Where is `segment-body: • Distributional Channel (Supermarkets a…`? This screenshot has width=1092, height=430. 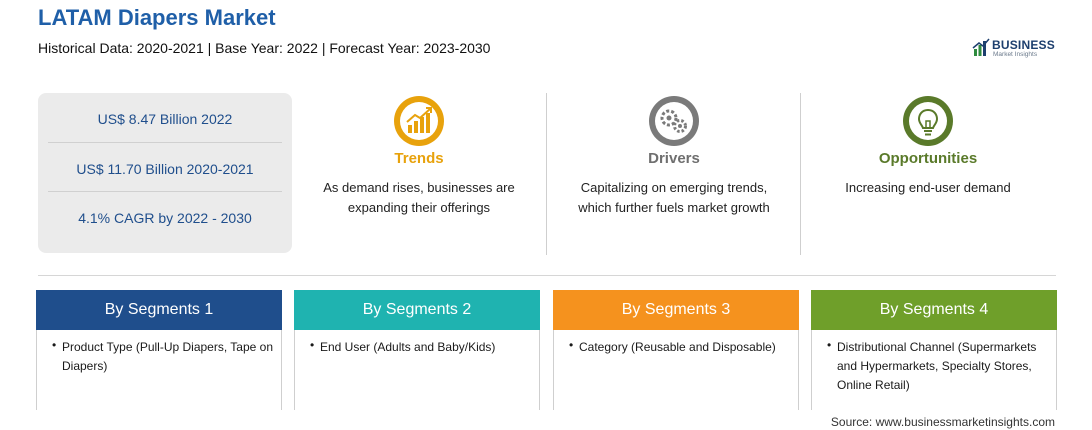 segment-body: • Distributional Channel (Supermarkets a… is located at coordinates (934, 370).